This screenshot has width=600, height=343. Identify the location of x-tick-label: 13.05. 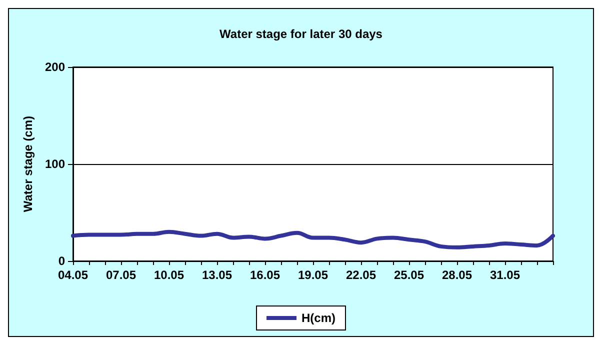
(217, 275).